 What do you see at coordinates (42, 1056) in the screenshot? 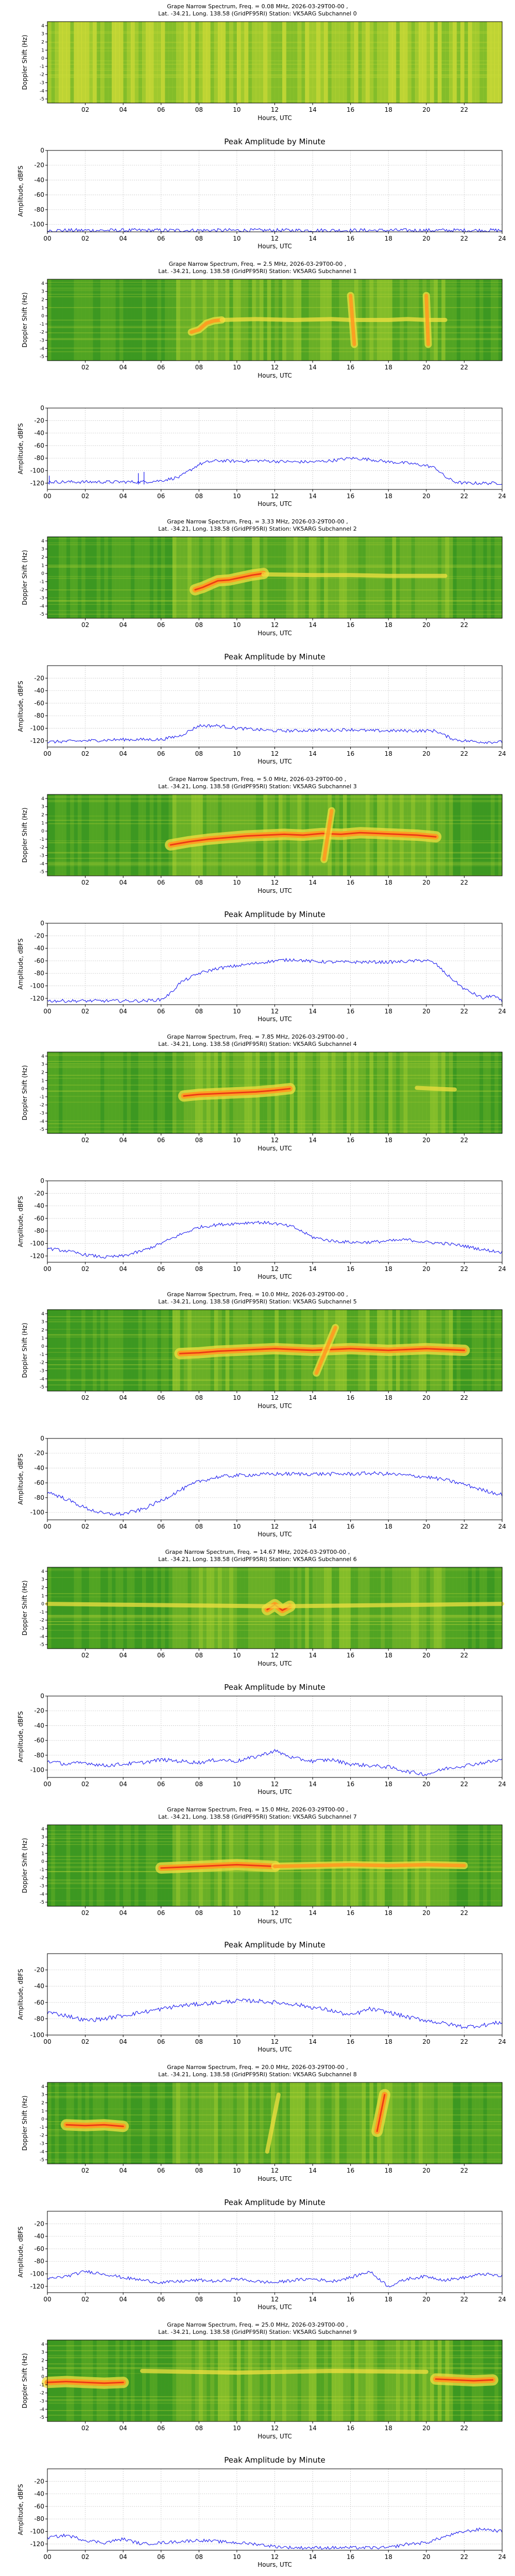
I see `y-tick-label: 4` at bounding box center [42, 1056].